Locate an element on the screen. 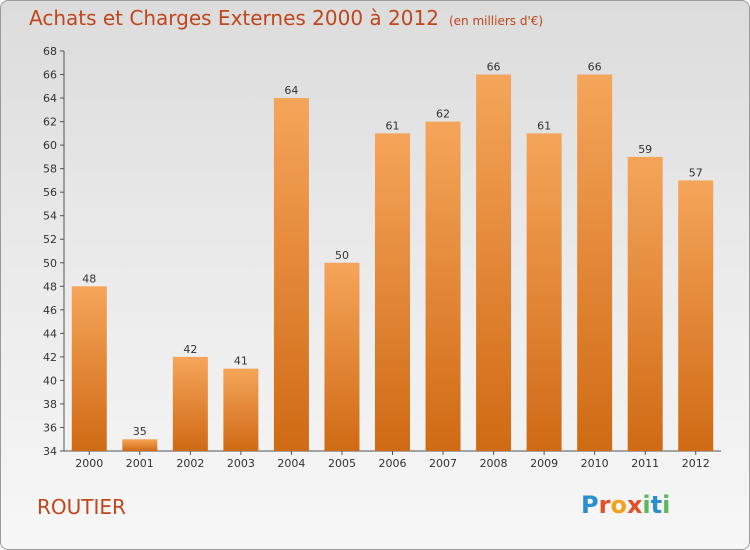 This screenshot has width=750, height=550. y-tick-label: 38 is located at coordinates (50, 404).